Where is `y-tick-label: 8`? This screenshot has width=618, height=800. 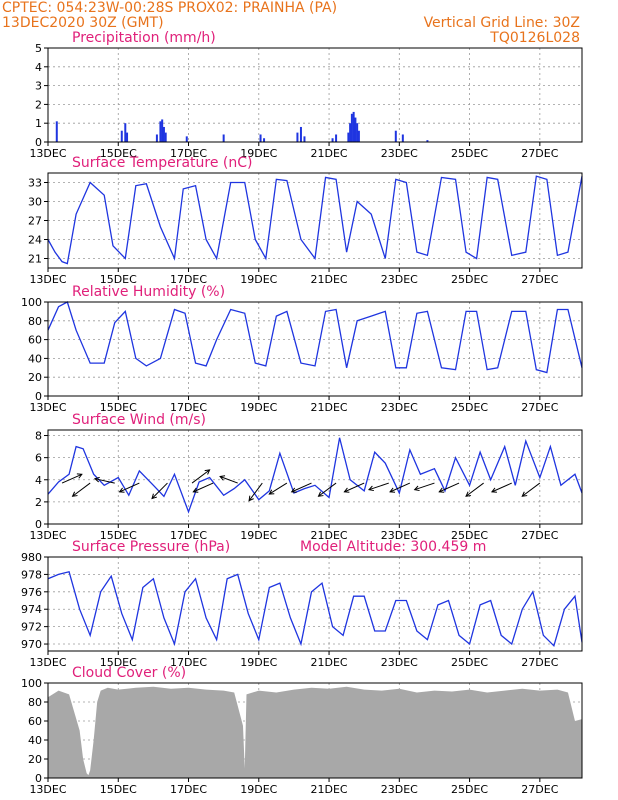 y-tick-label: 8 is located at coordinates (38, 436).